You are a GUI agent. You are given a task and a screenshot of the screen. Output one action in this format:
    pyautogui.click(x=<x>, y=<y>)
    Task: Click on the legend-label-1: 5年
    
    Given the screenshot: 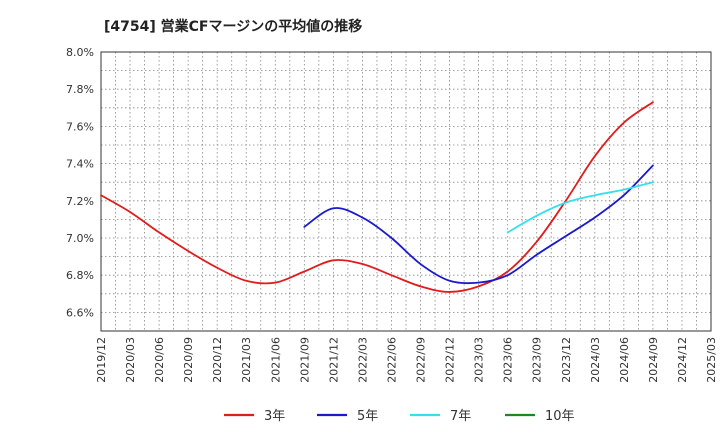 What is the action you would take?
    pyautogui.click(x=367, y=416)
    